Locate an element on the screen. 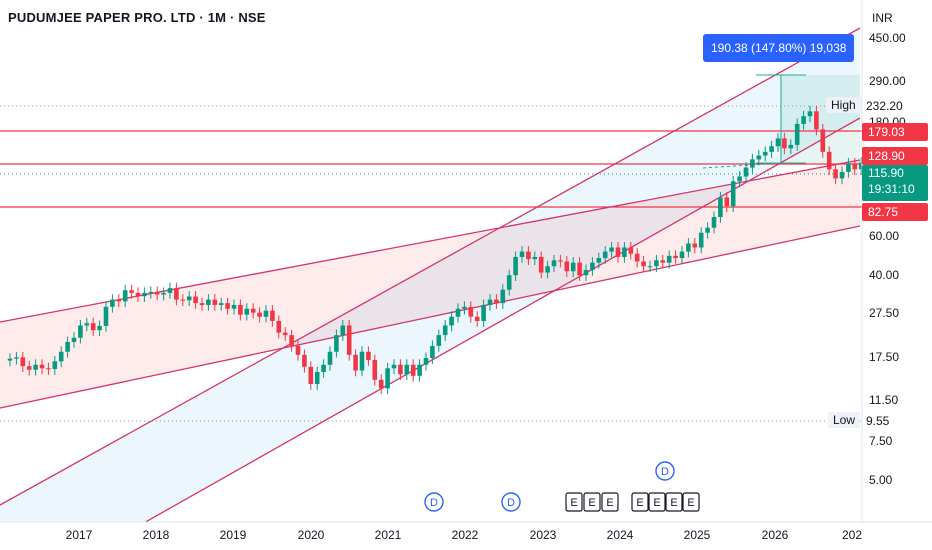  last-price-tag: 115.90 19:31:10 is located at coordinates (895, 183).